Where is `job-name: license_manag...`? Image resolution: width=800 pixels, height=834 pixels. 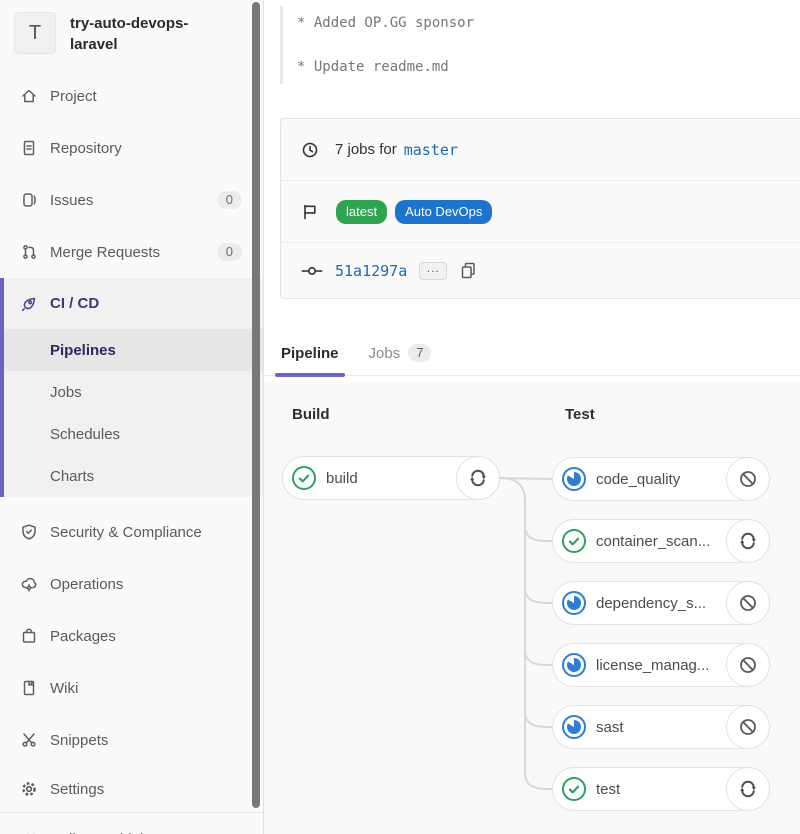
job-name: license_manag... is located at coordinates (653, 665).